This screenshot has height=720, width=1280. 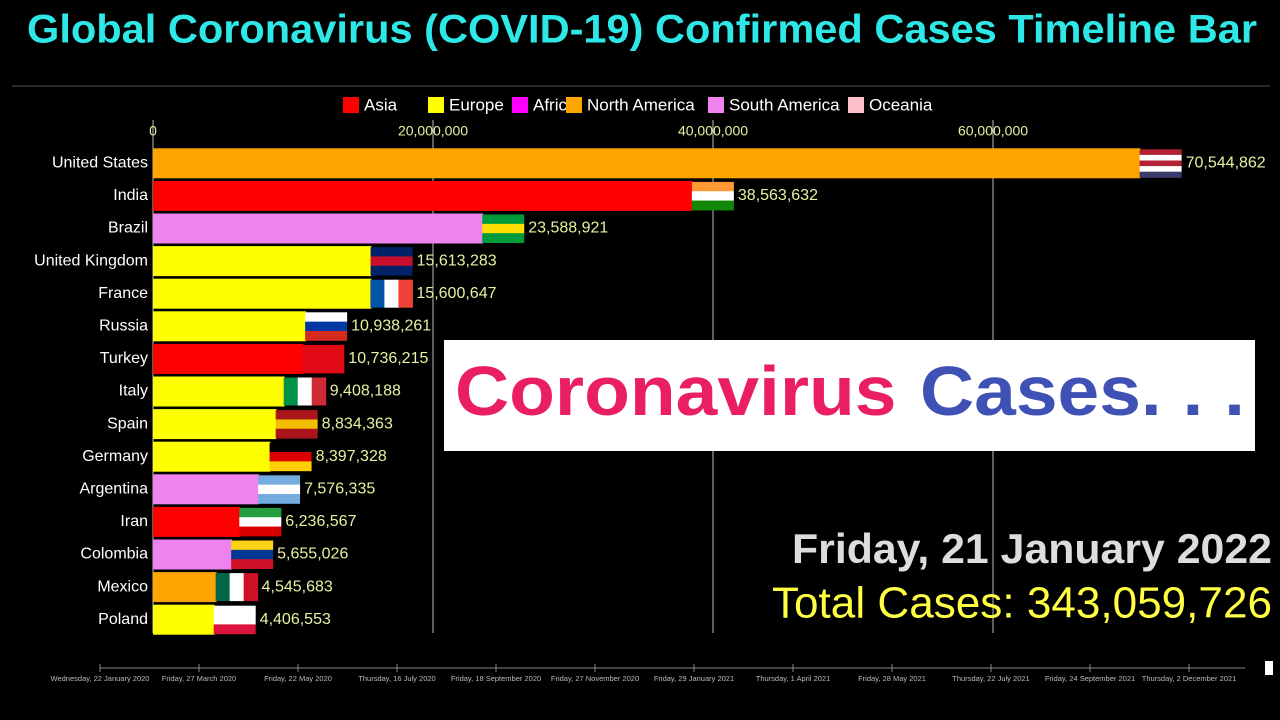 What do you see at coordinates (778, 195) in the screenshot?
I see `value-label: 38,563,632` at bounding box center [778, 195].